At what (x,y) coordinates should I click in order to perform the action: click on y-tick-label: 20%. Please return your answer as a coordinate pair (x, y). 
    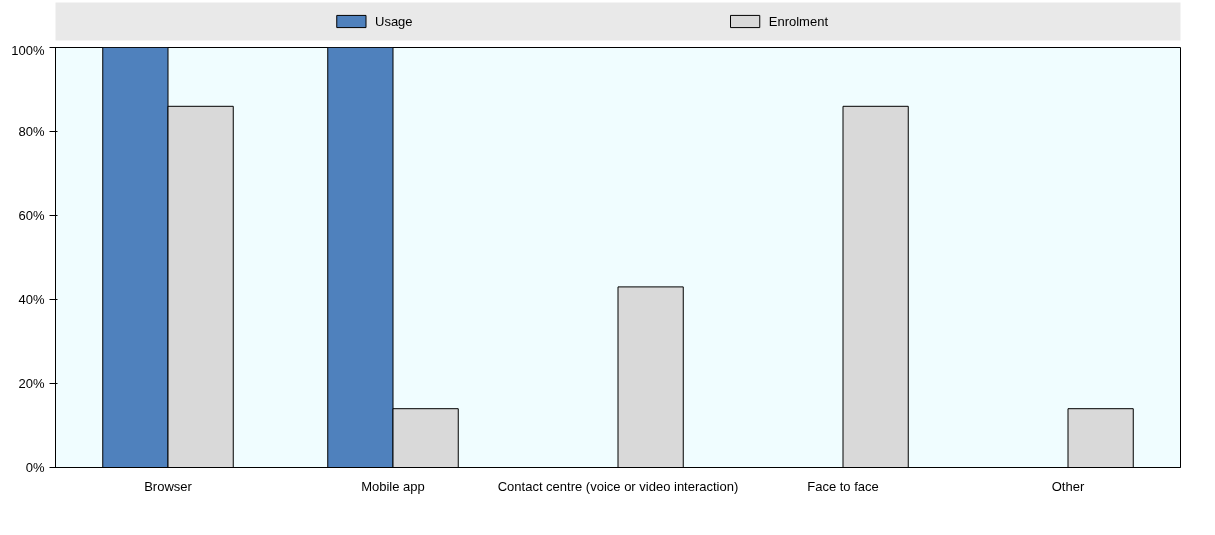
    Looking at the image, I should click on (31, 383).